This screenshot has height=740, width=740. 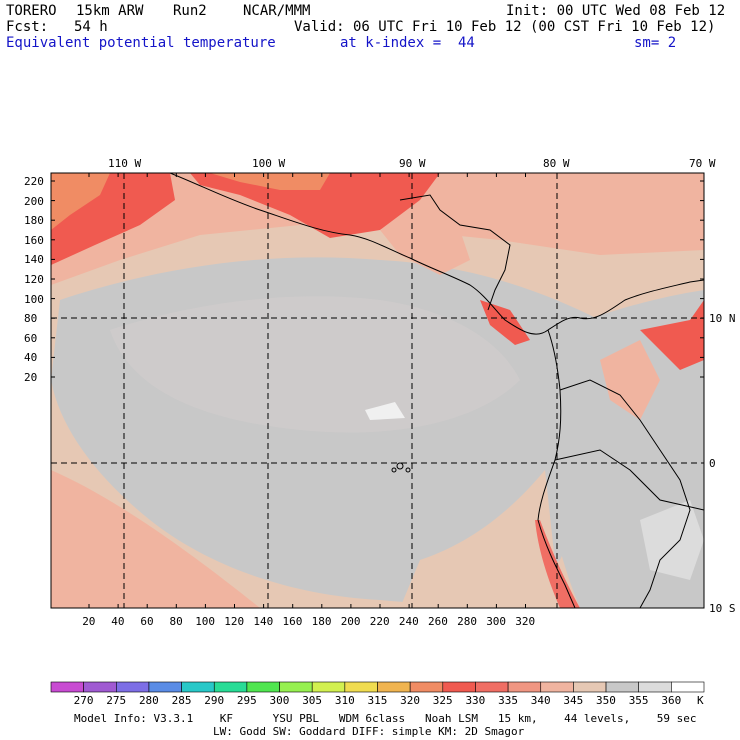 What do you see at coordinates (147, 621) in the screenshot?
I see `x-tick-label: 60` at bounding box center [147, 621].